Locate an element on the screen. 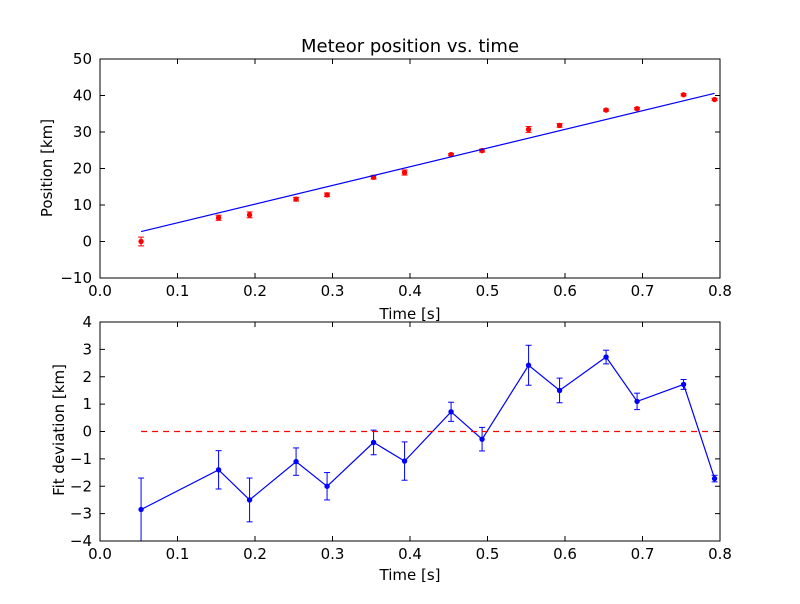 The image size is (800, 604). y-tick-label: −10 is located at coordinates (76, 278).